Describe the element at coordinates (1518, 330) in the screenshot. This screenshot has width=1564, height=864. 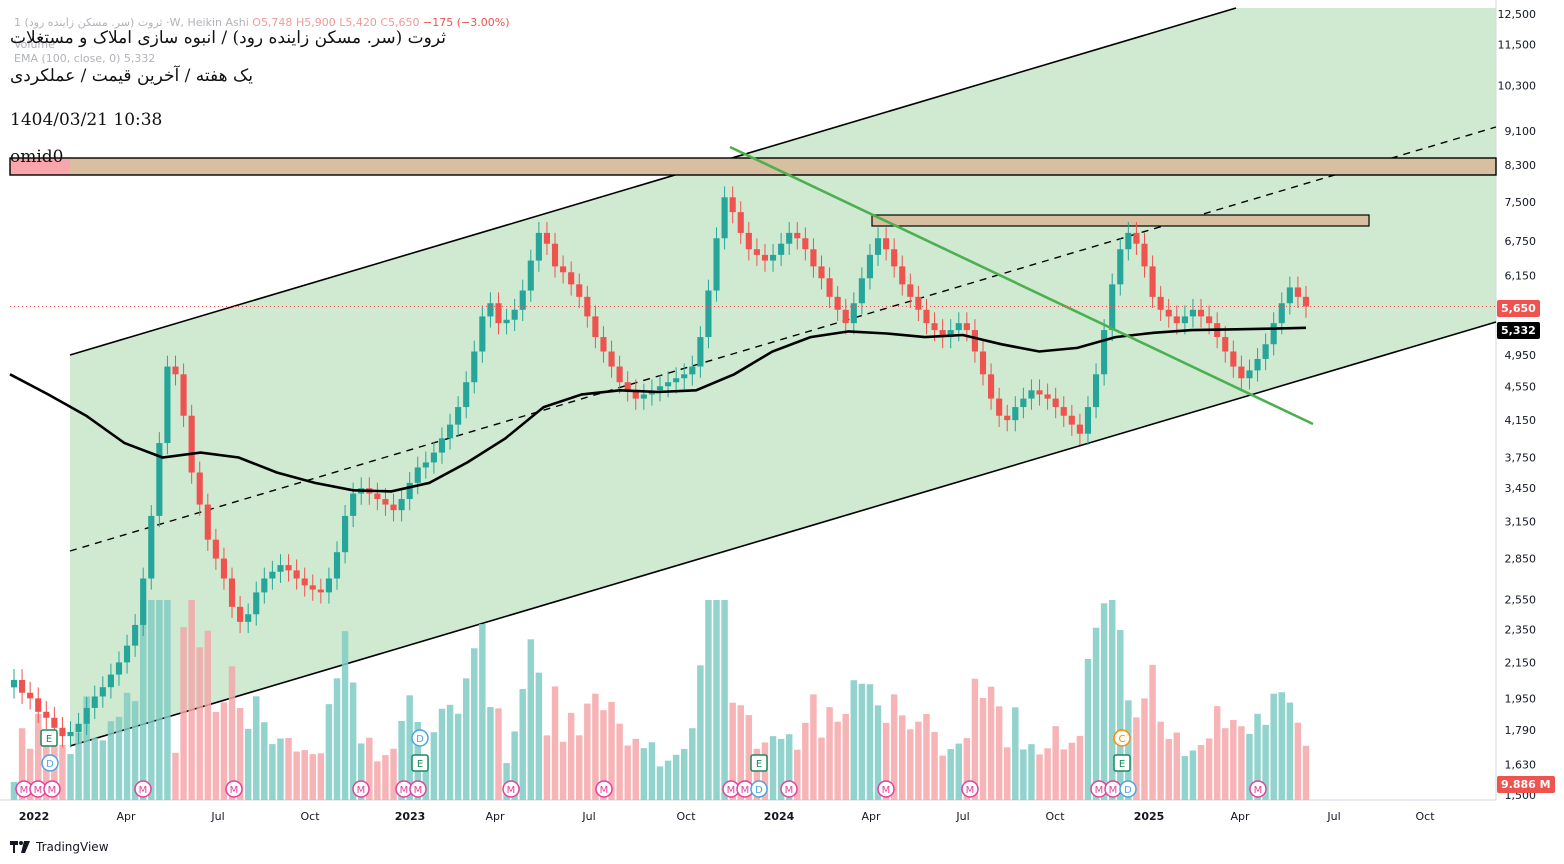
I see `ema-price-tag: 5,332` at that location.